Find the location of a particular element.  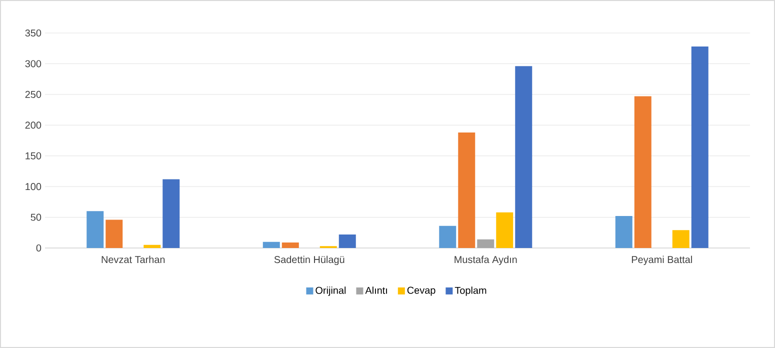

y-tick-label: 0 is located at coordinates (39, 248).